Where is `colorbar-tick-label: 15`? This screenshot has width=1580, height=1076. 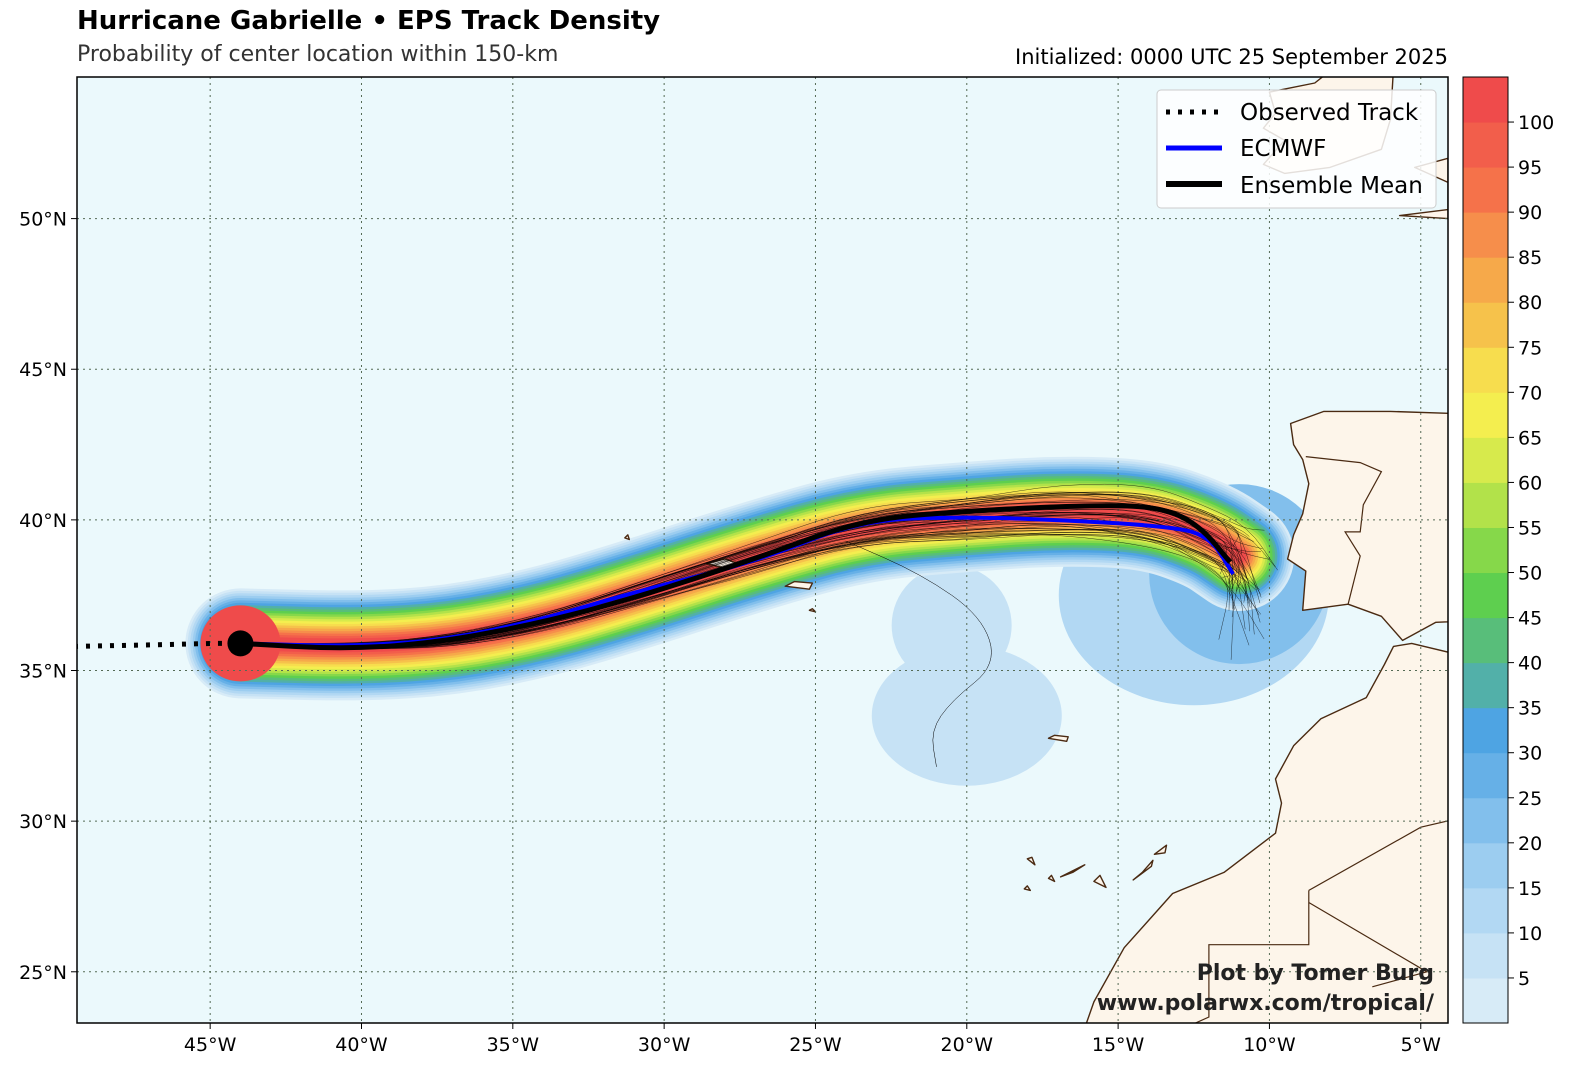
colorbar-tick-label: 15 is located at coordinates (1530, 889).